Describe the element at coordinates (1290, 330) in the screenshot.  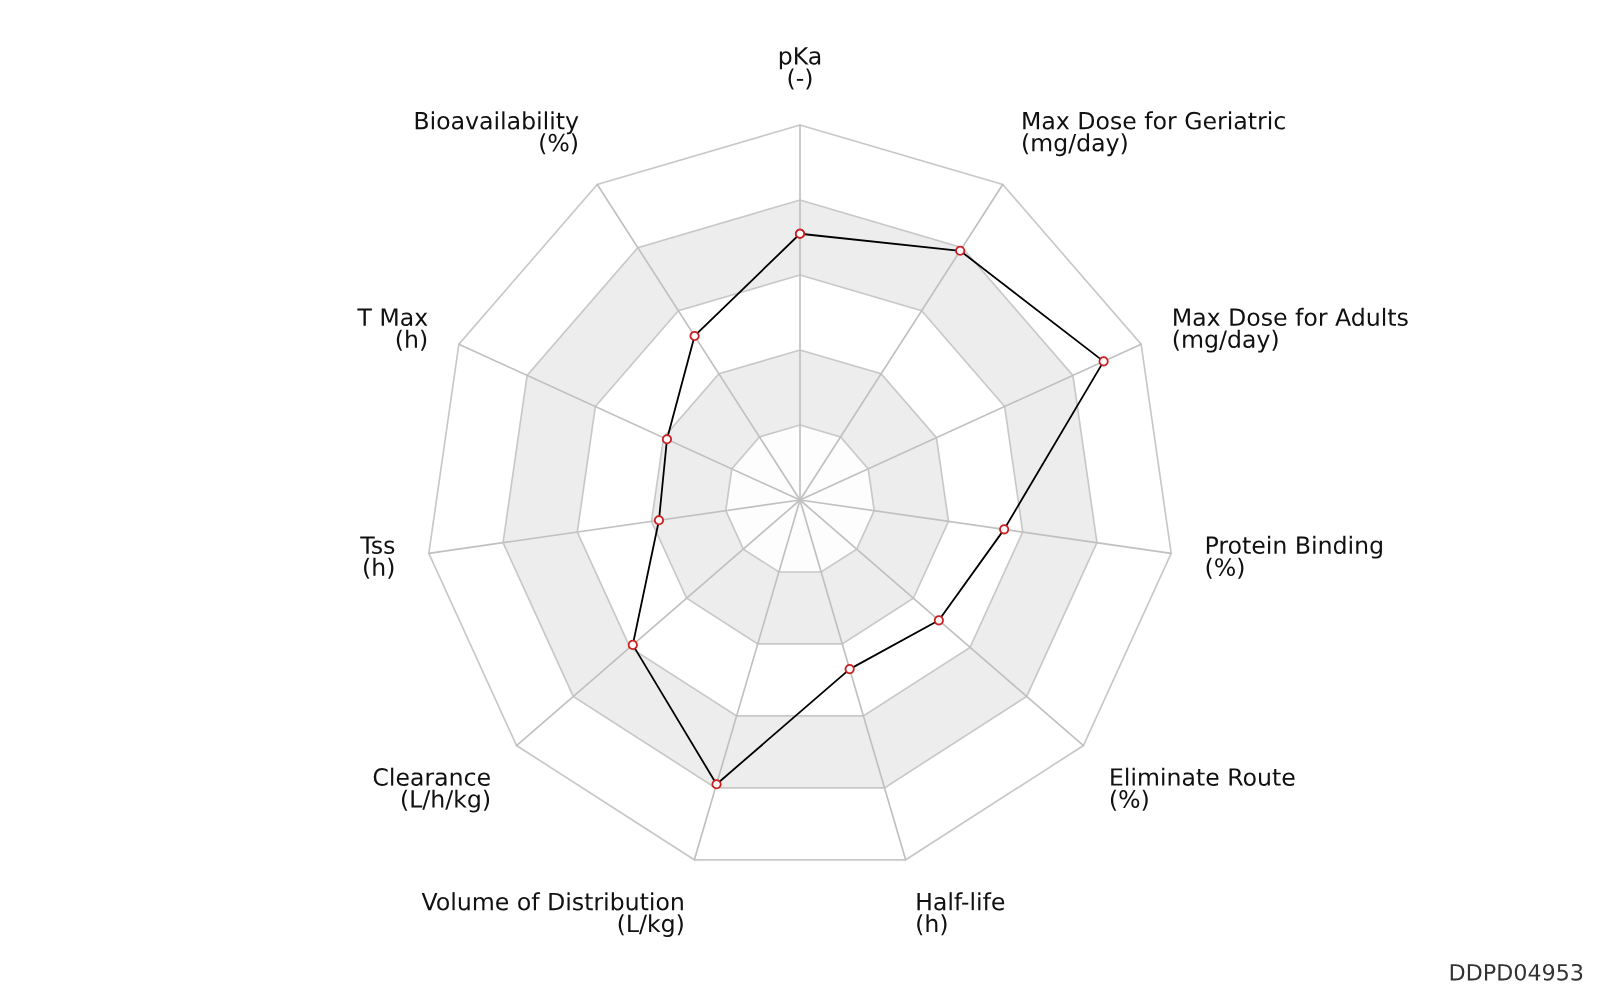
I see `spoke-label: Max Dose for Adults (mg/day)` at that location.